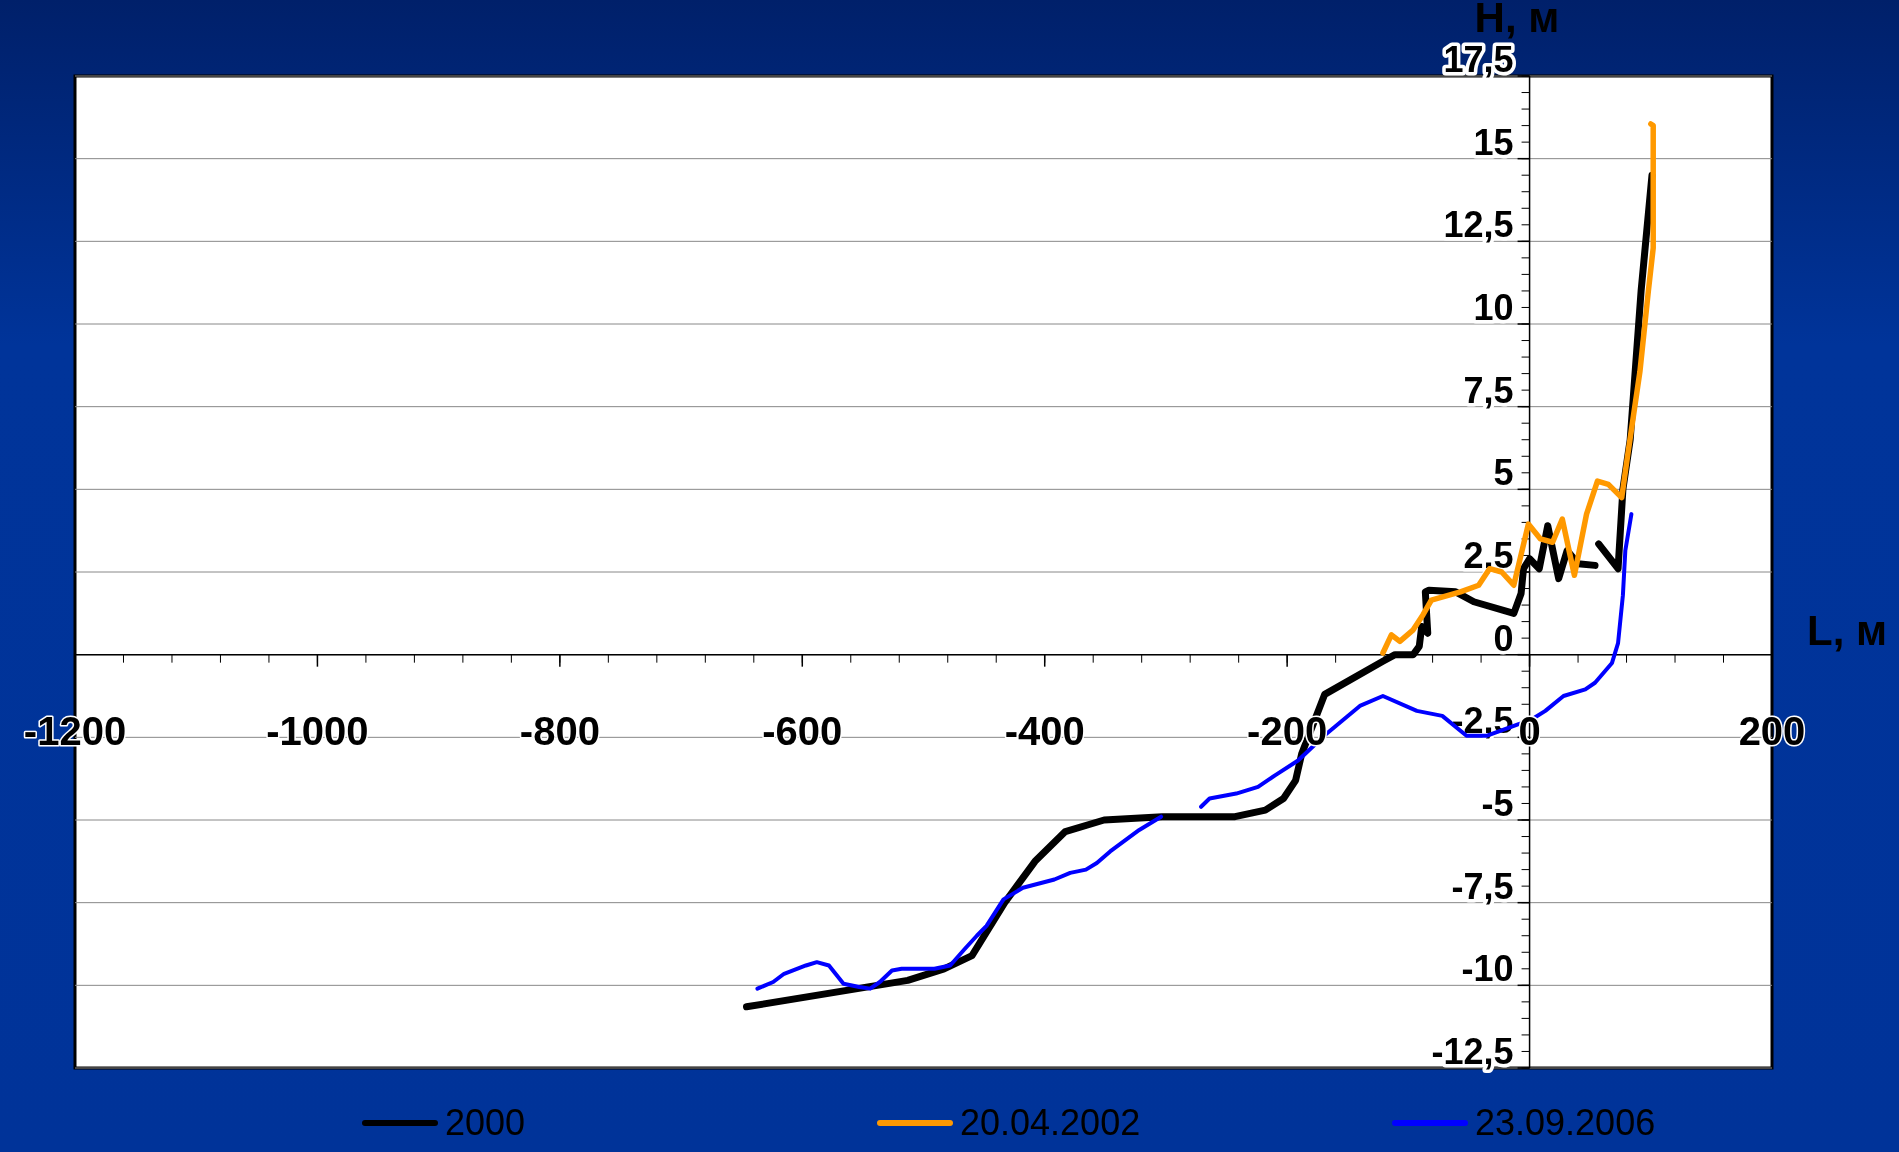 The width and height of the screenshot is (1899, 1152). Describe the element at coordinates (317, 730) in the screenshot. I see `x-tick-label: -1000` at that location.